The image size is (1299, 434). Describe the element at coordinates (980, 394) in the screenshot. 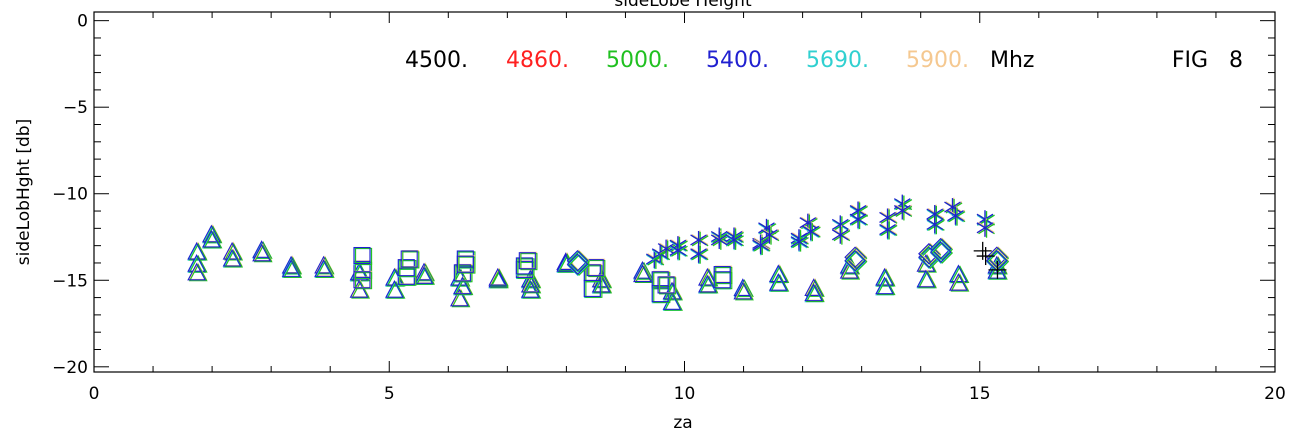

I see `x-tick-label: 15` at that location.